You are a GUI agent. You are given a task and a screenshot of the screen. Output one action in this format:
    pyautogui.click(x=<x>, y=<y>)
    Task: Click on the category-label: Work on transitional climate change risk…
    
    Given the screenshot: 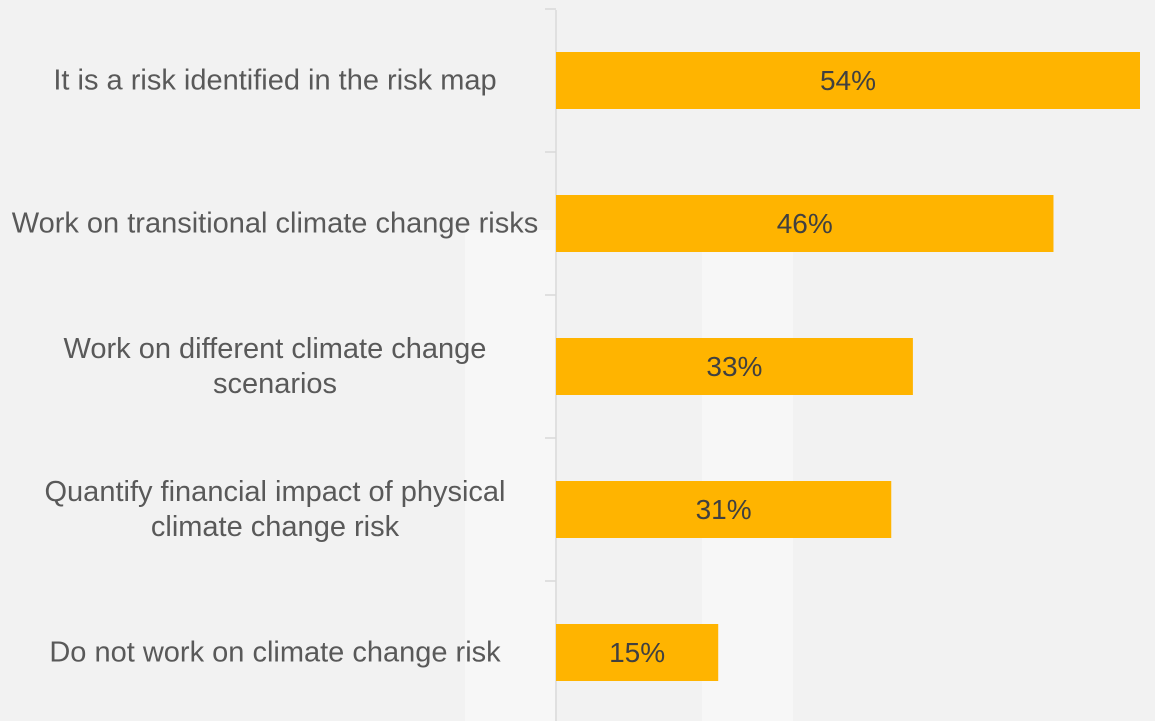 What is the action you would take?
    pyautogui.click(x=275, y=223)
    